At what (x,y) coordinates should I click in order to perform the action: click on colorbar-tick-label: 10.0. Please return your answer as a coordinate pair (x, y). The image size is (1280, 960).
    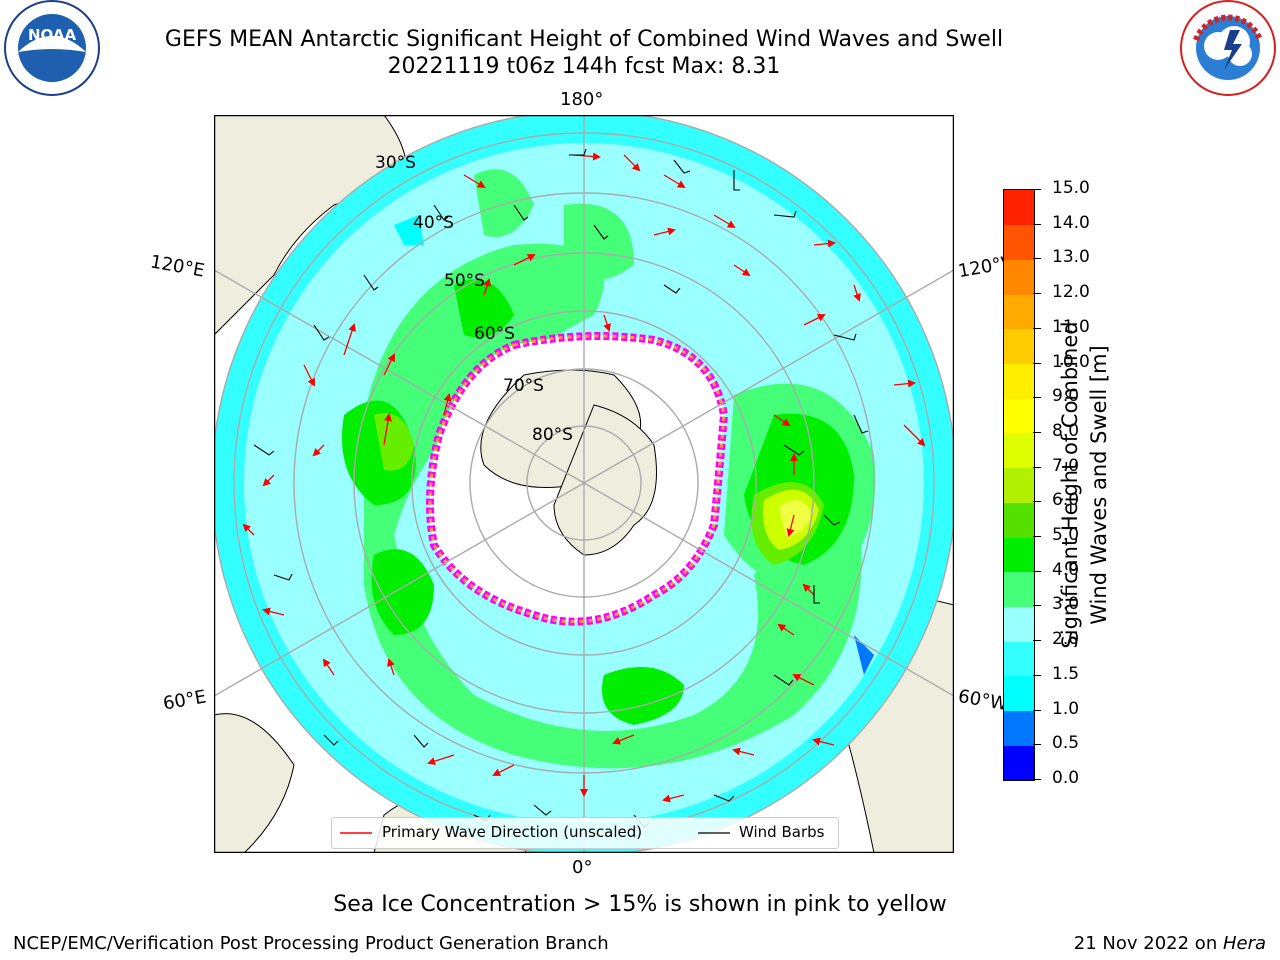
    Looking at the image, I should click on (1071, 361).